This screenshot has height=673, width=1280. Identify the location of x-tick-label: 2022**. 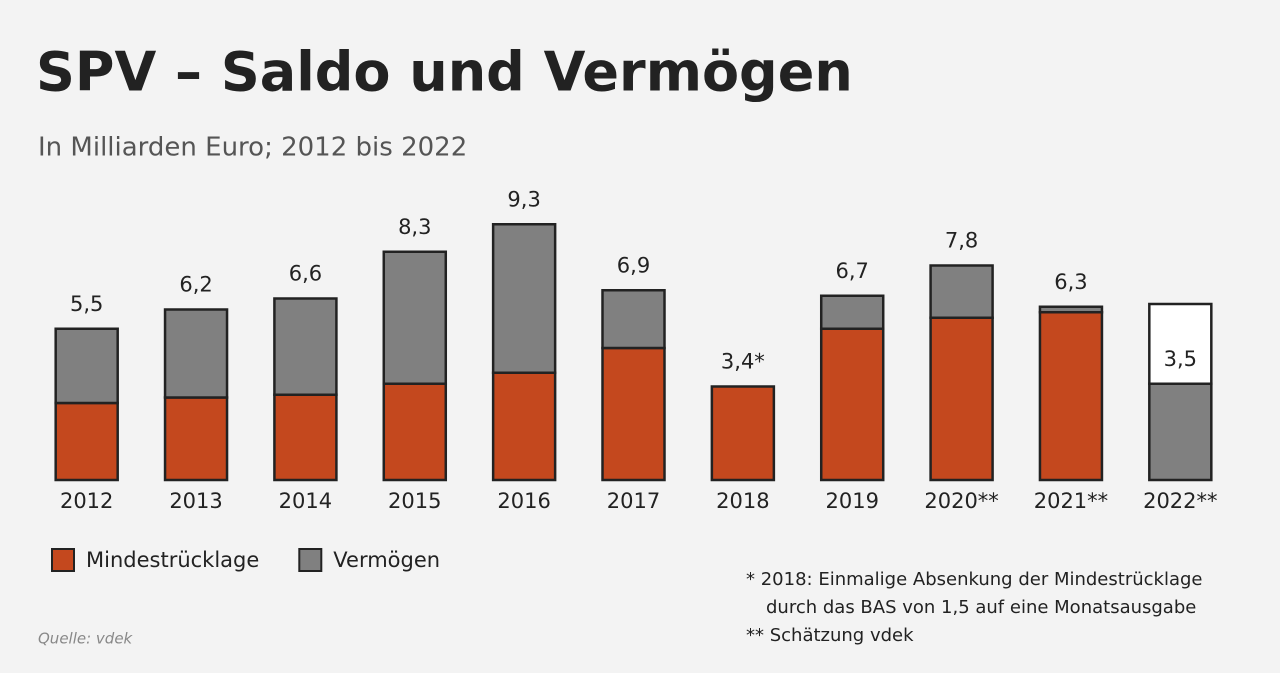
(1180, 501).